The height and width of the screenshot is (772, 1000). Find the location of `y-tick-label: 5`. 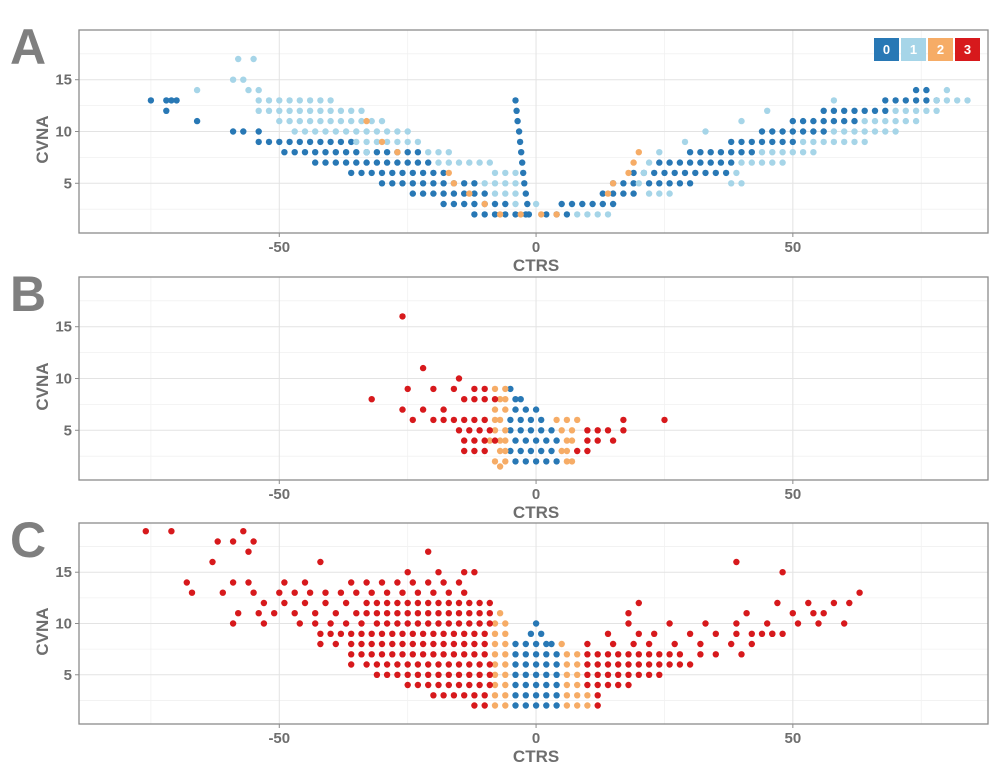

y-tick-label: 5 is located at coordinates (68, 183).